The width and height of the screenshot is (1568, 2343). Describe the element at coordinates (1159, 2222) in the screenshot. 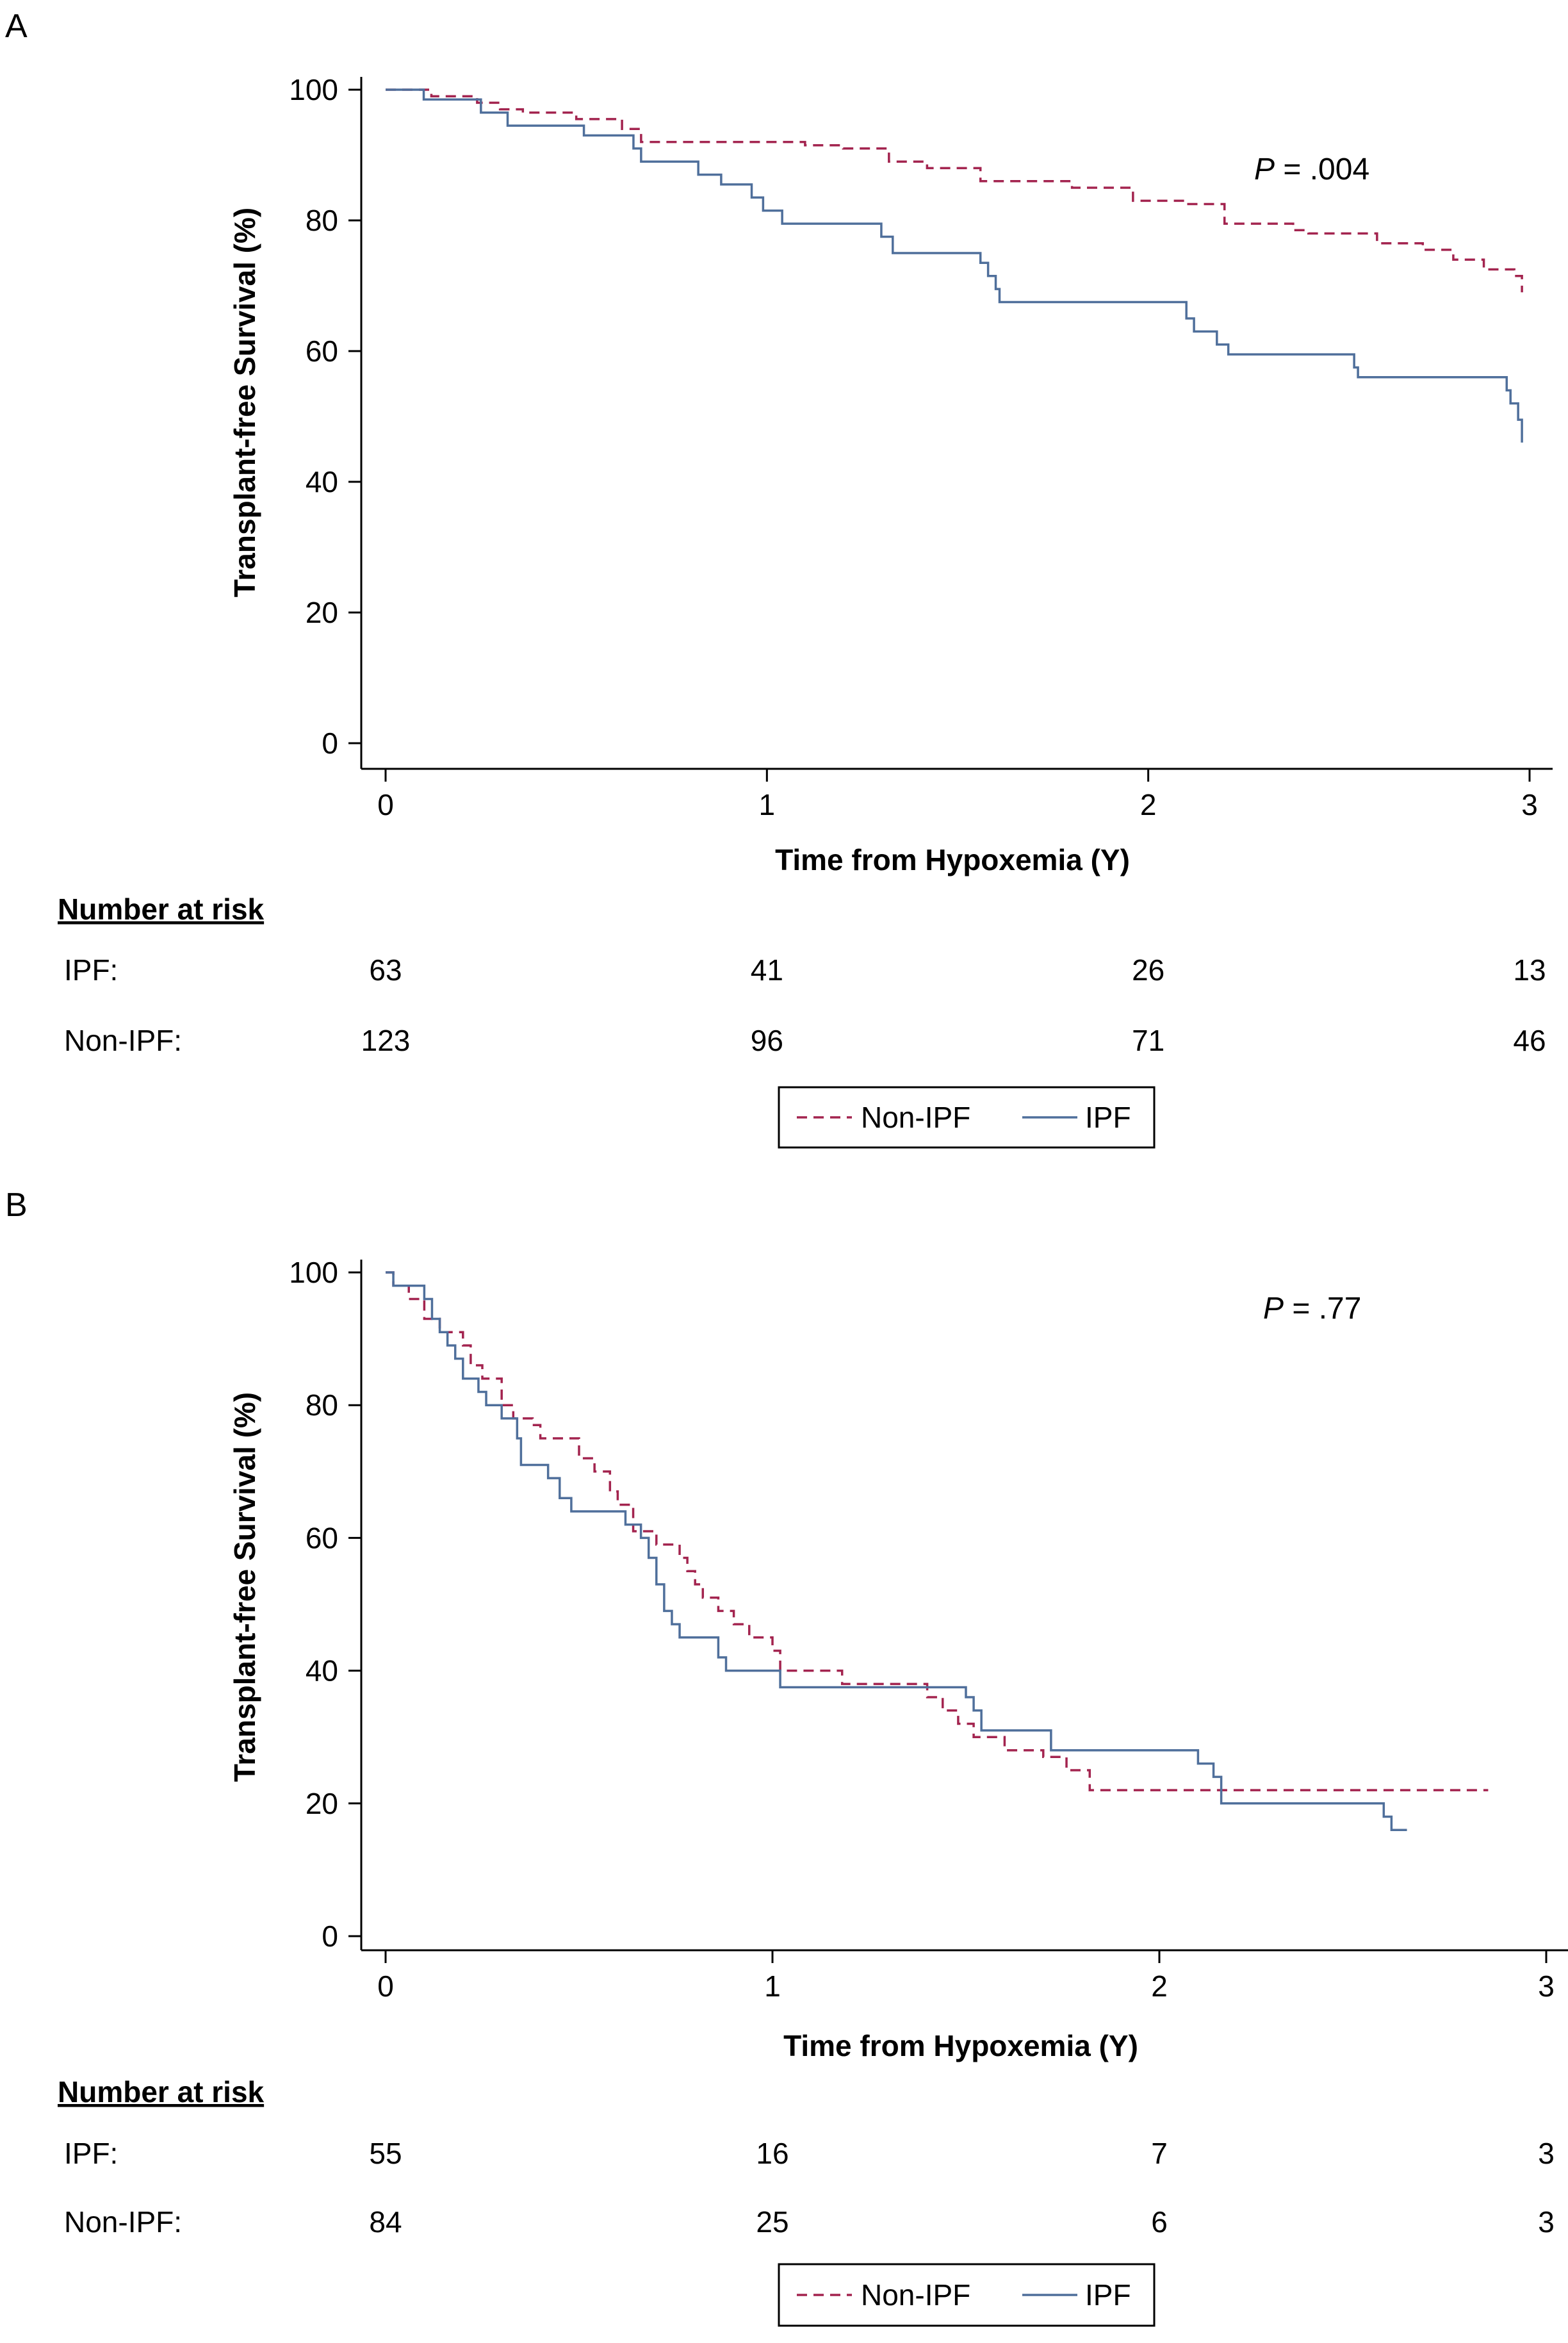

I see `risk-value: 6` at that location.